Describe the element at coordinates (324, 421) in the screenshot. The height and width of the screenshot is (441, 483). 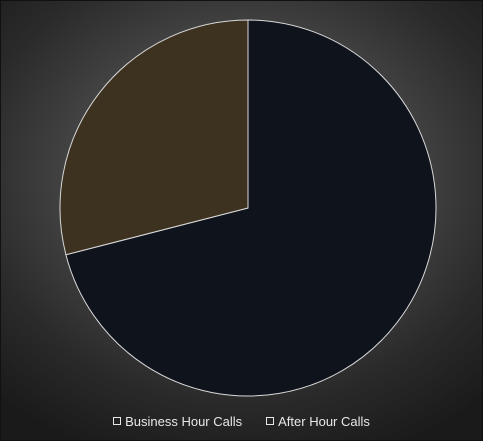
I see `legend-label-after-hour-calls: After Hour Calls` at that location.